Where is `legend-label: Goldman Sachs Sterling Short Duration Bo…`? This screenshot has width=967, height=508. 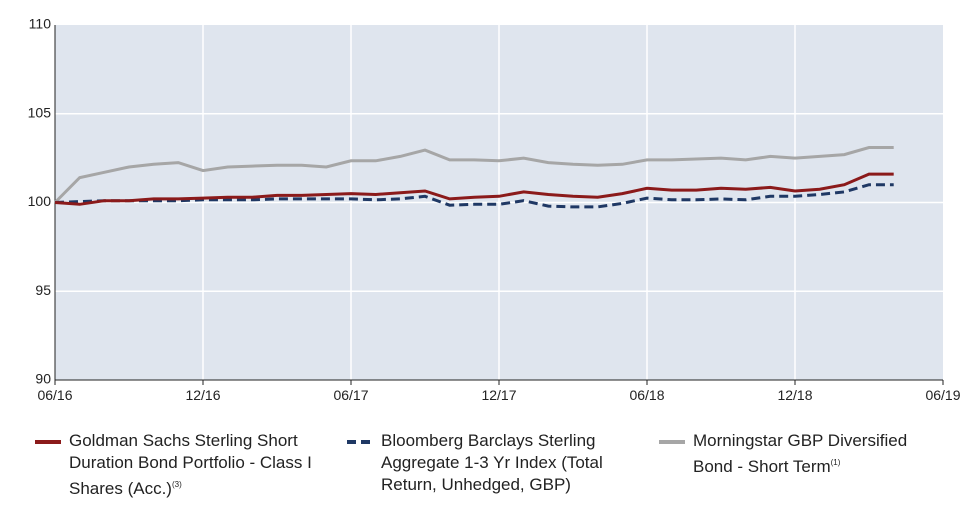 legend-label: Goldman Sachs Sterling Short Duration Bo… is located at coordinates (194, 465).